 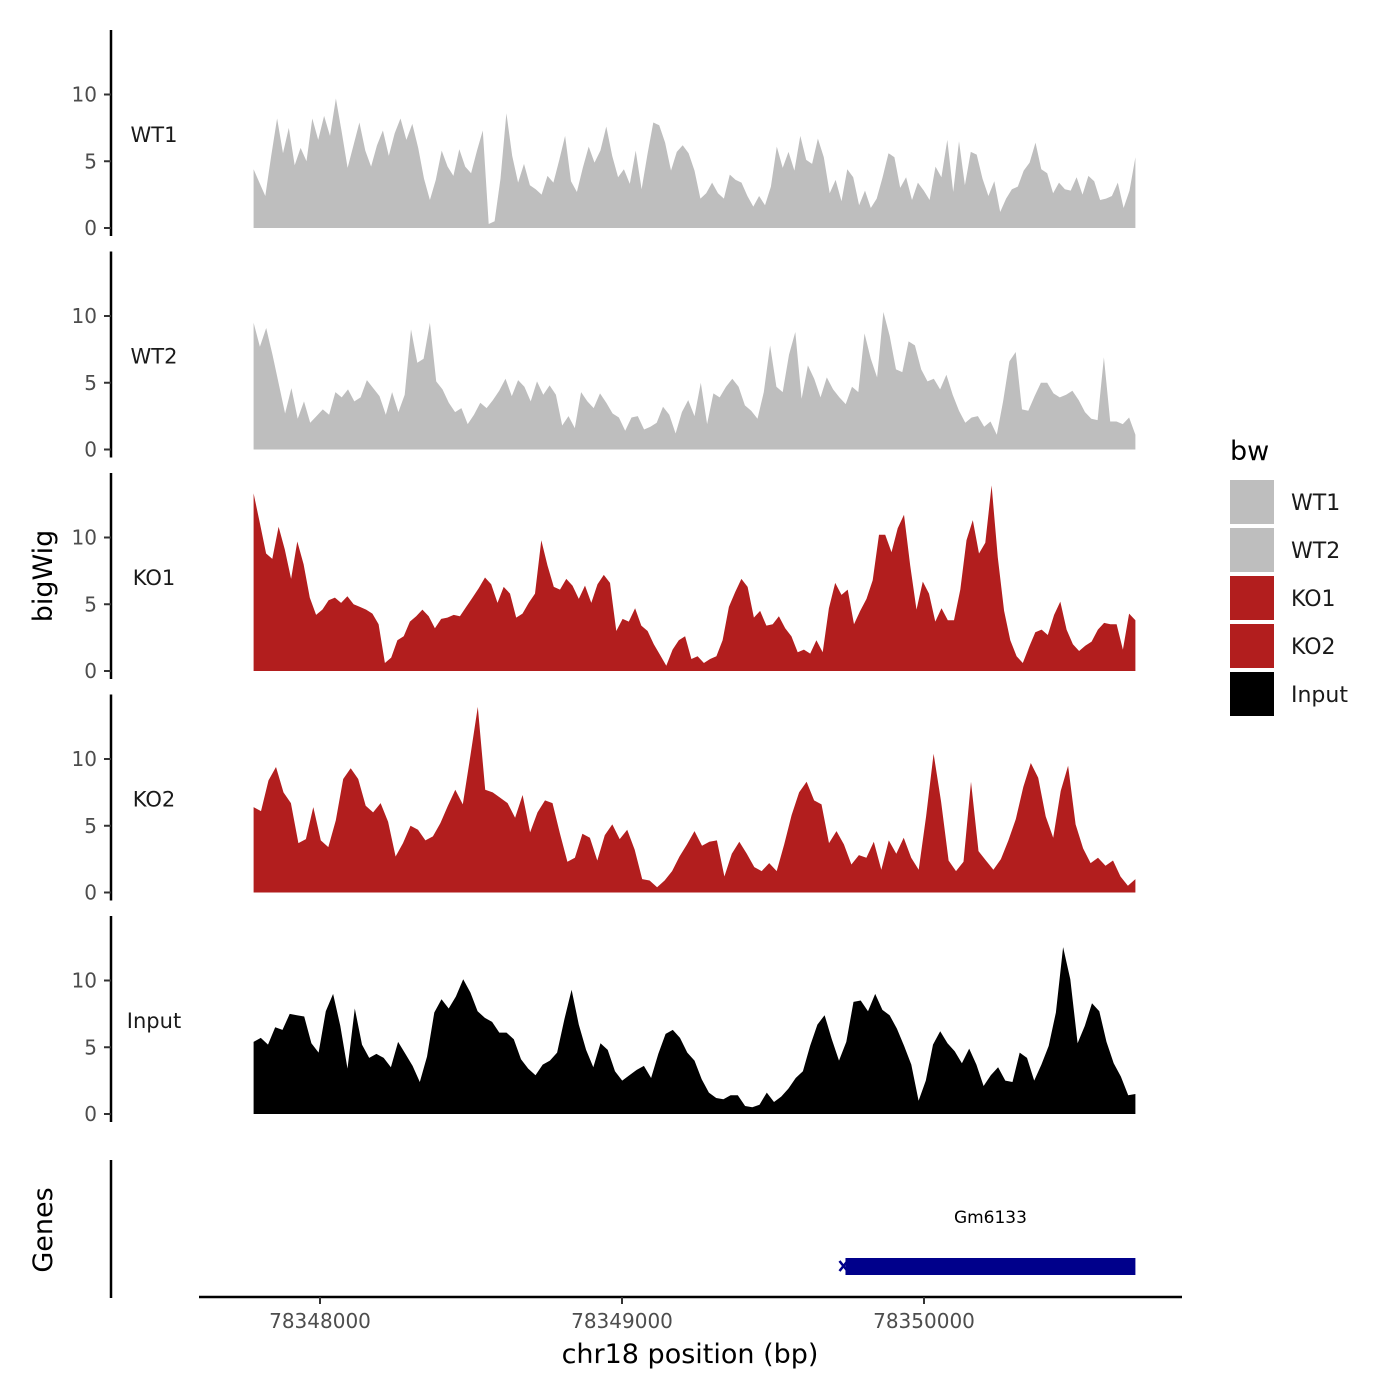 What do you see at coordinates (43, 576) in the screenshot?
I see `y-axis-title: bigWig` at bounding box center [43, 576].